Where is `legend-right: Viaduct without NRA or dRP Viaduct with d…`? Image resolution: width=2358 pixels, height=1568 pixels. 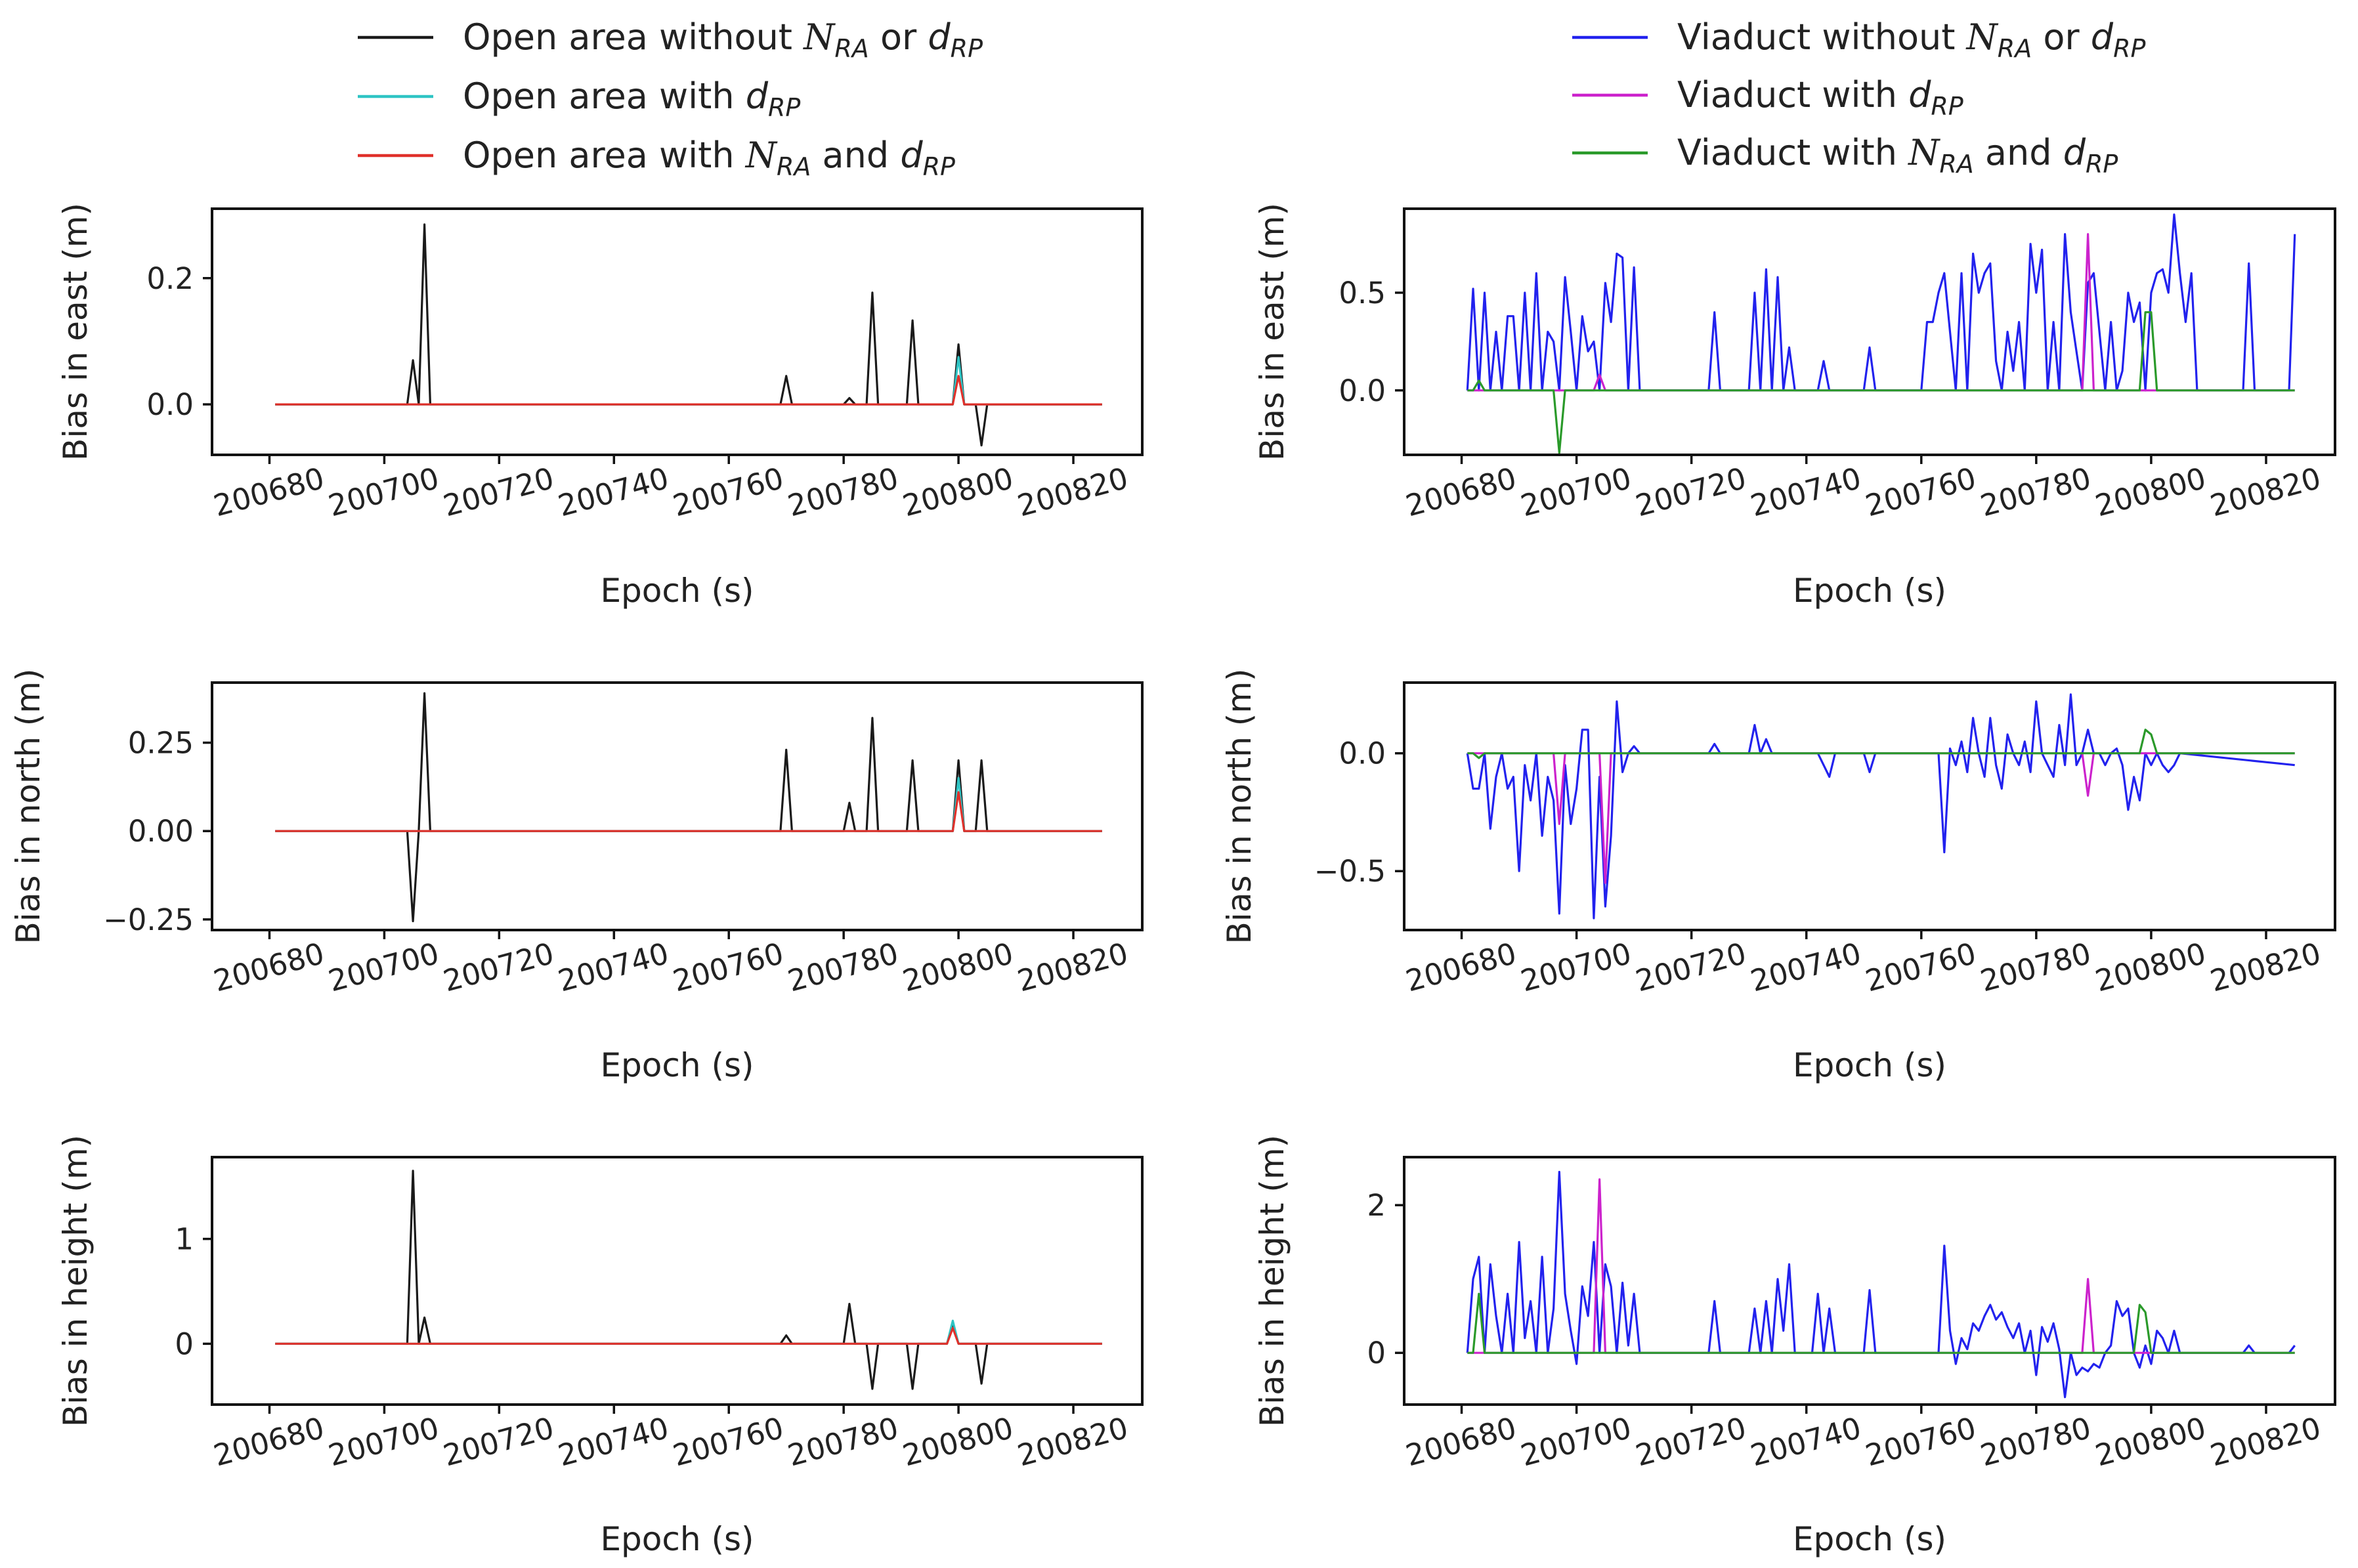
legend-right: Viaduct without NRA or dRP Viaduct with d… is located at coordinates (1858, 97).